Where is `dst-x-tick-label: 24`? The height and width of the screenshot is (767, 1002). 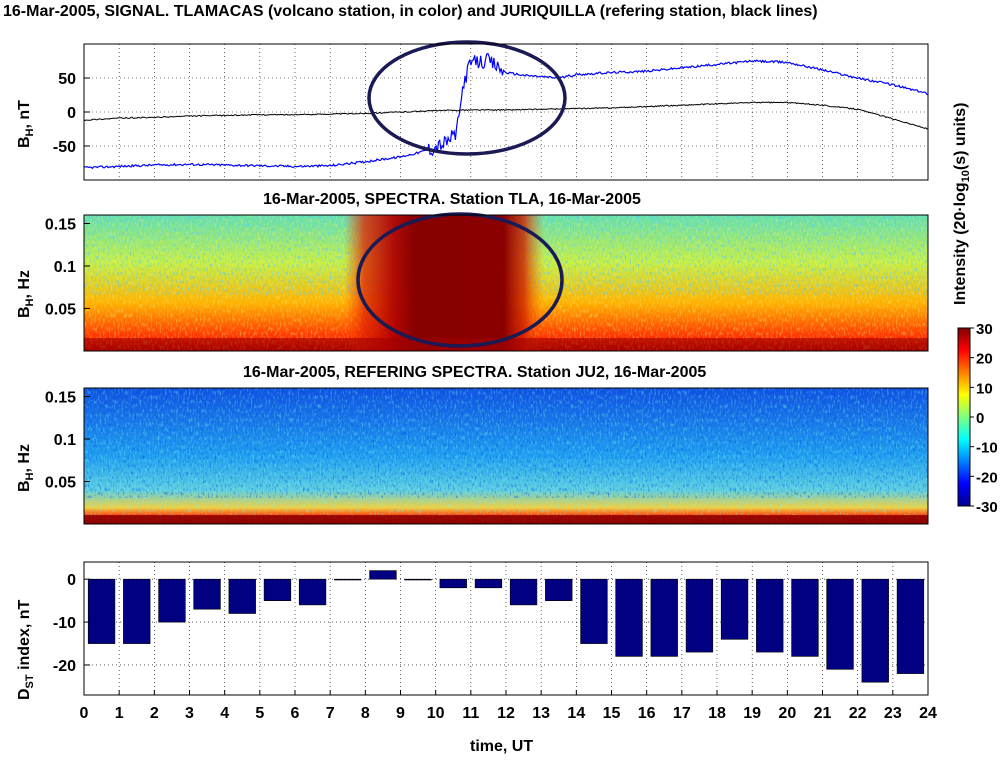 dst-x-tick-label: 24 is located at coordinates (928, 713).